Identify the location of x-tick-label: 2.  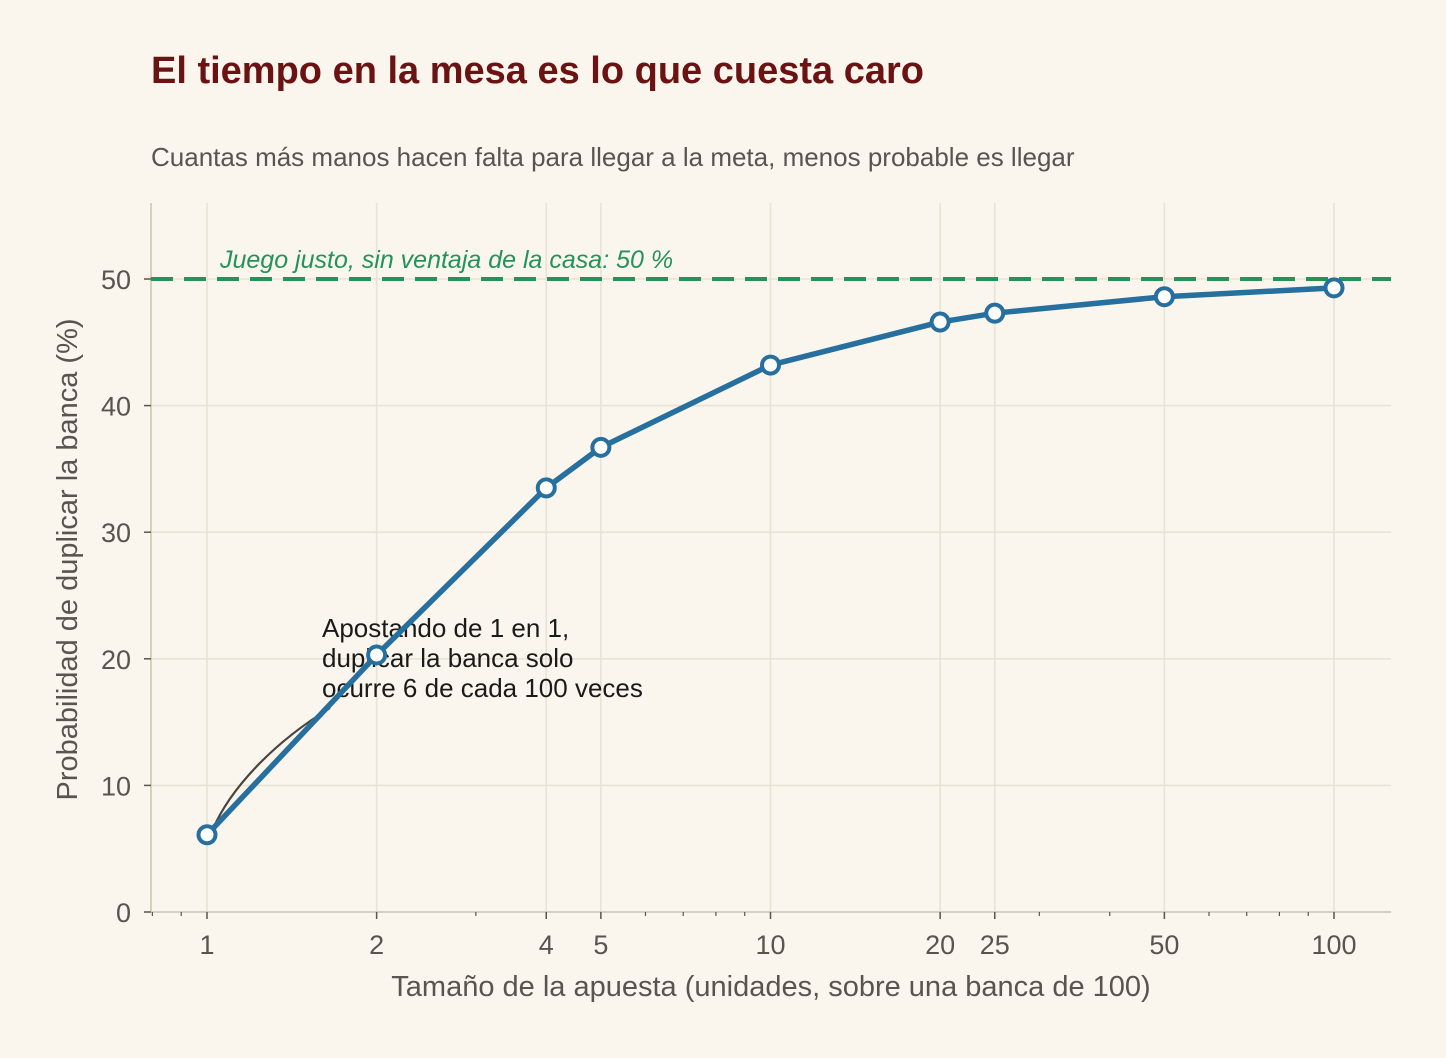
(376, 945).